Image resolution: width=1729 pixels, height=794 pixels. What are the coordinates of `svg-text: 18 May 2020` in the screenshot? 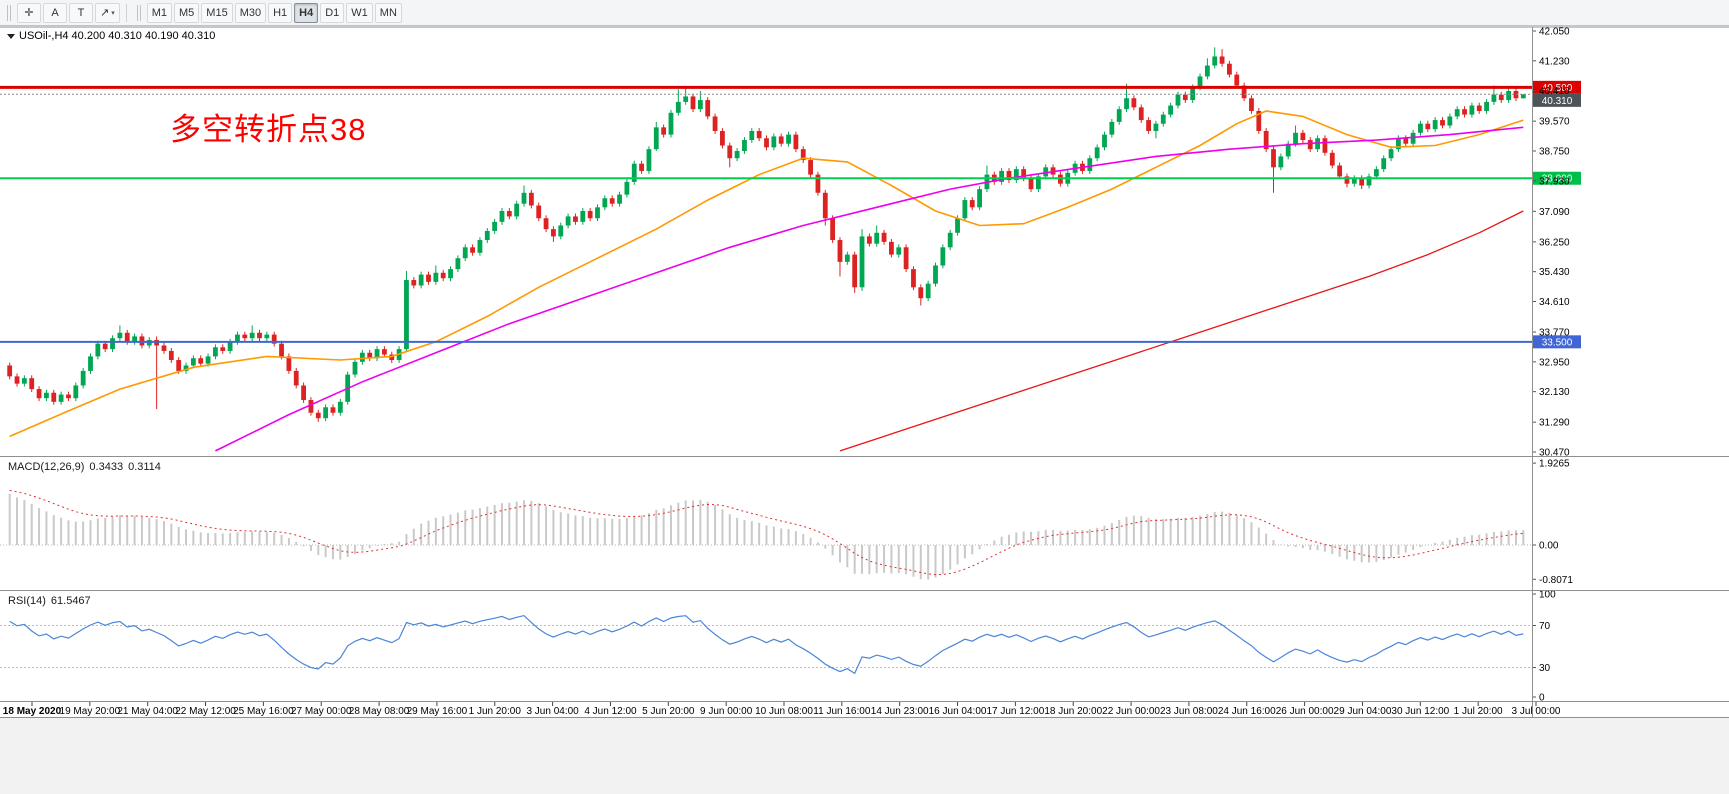 It's located at (32, 711).